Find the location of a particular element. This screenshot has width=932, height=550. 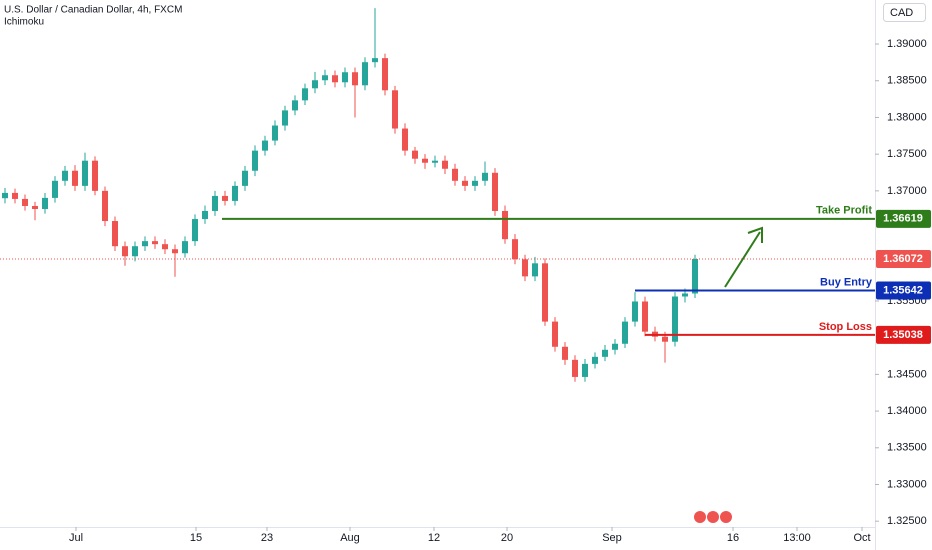

level-name: Stop Loss is located at coordinates (845, 327).